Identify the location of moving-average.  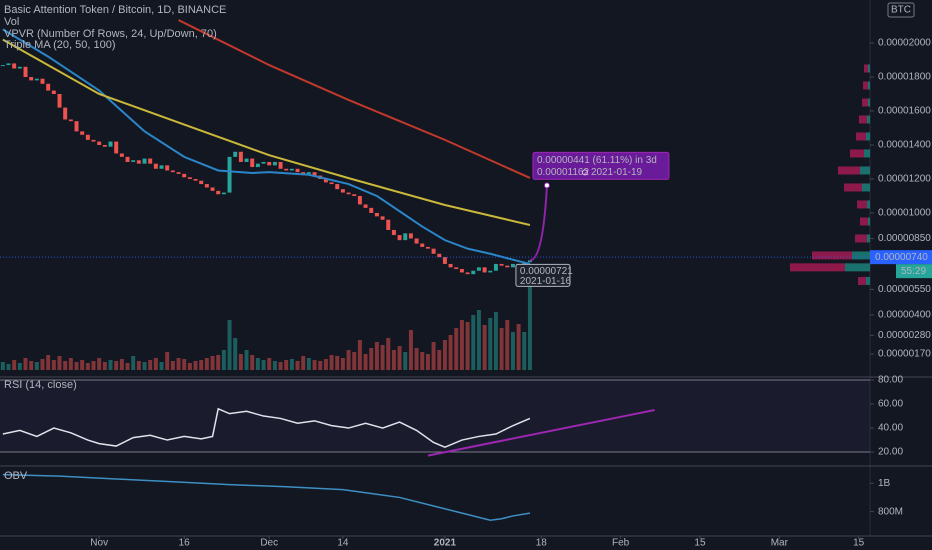
(354, 99).